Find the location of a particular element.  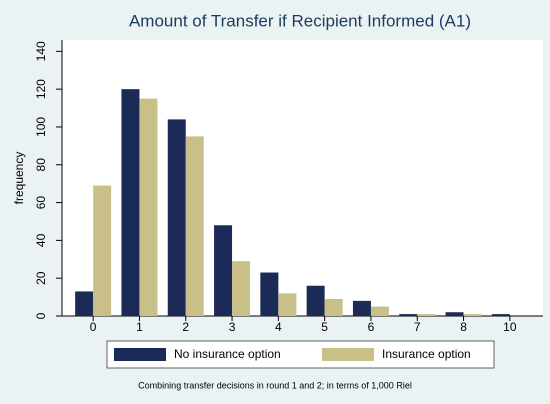

x-tick-label: 2 is located at coordinates (185, 327).